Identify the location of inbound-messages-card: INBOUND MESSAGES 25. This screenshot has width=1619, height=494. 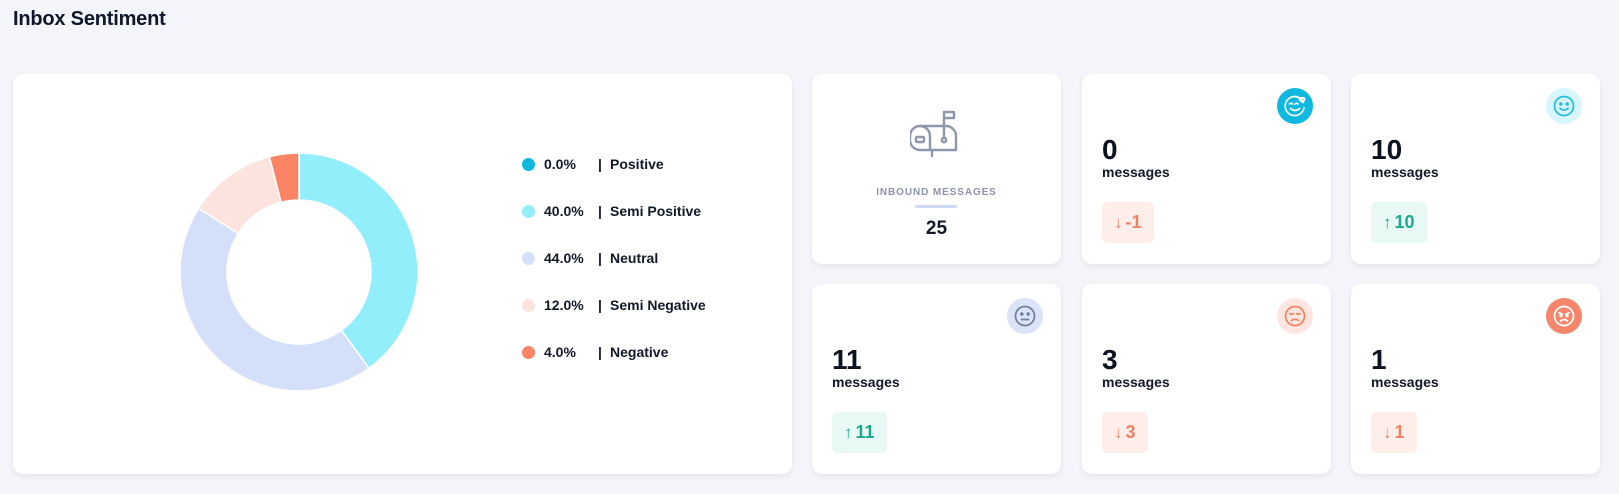
(936, 169).